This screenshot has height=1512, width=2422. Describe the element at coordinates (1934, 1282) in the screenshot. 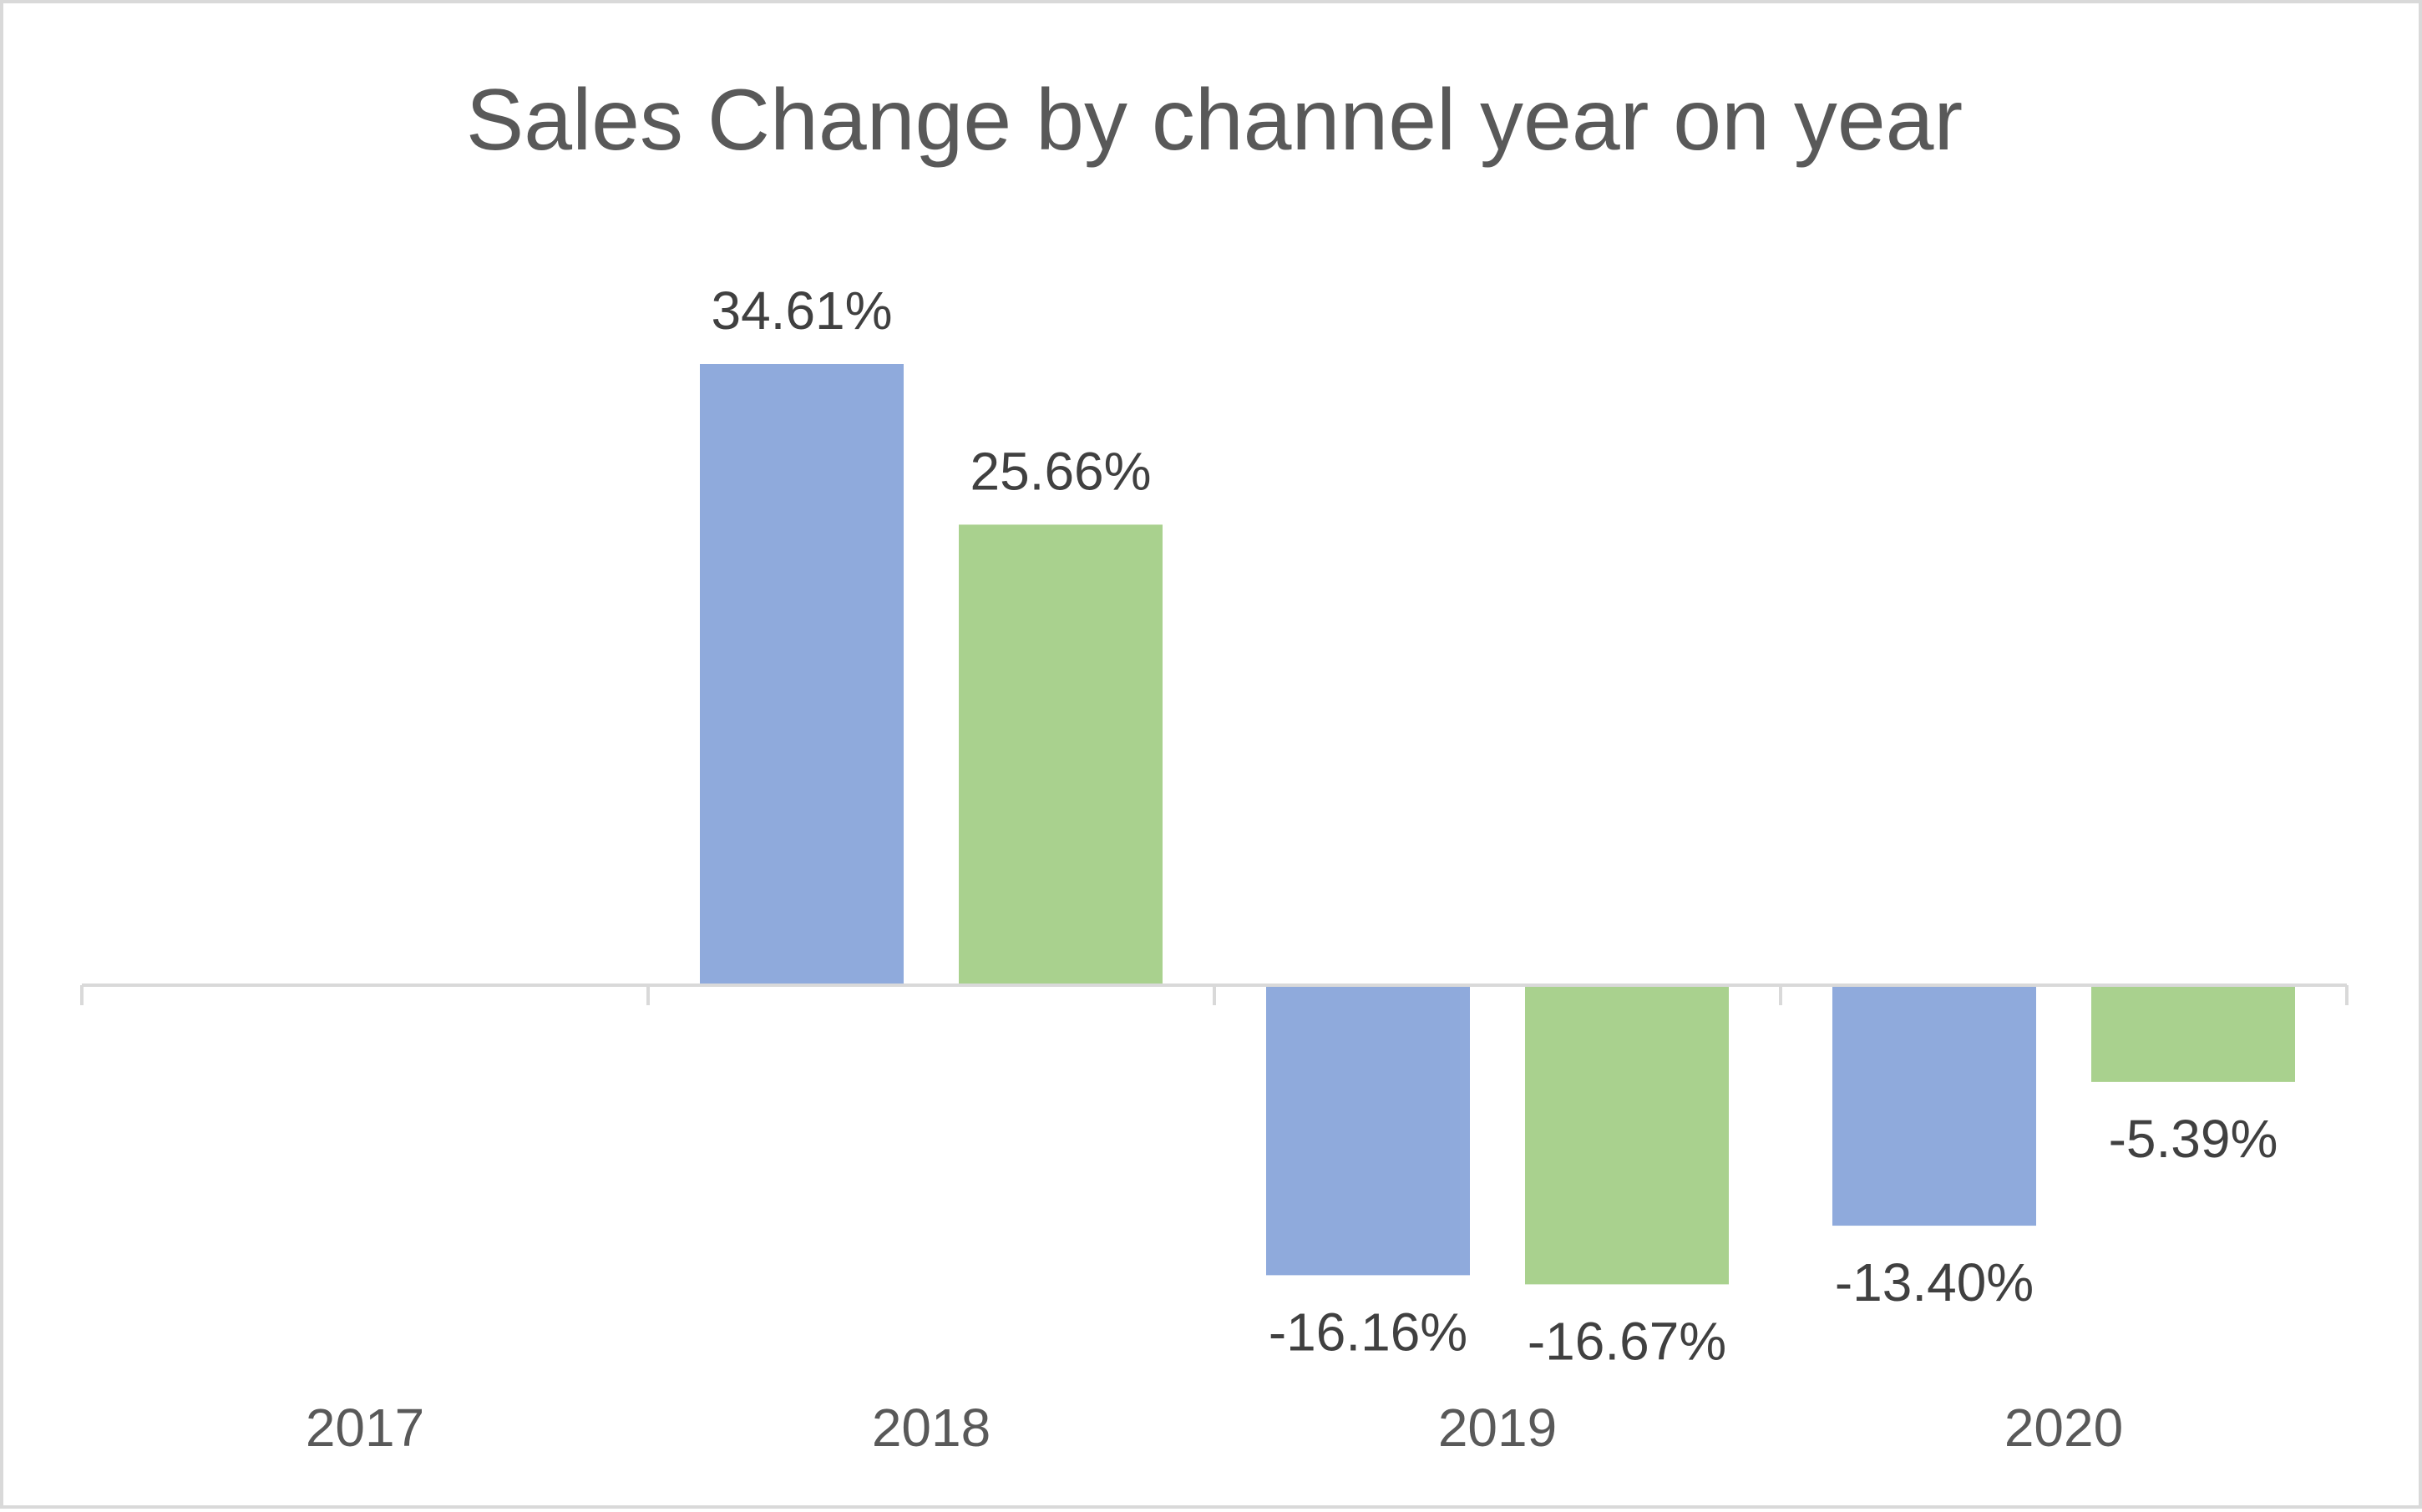

I see `data-label-2020-series-1: -13.40%` at that location.